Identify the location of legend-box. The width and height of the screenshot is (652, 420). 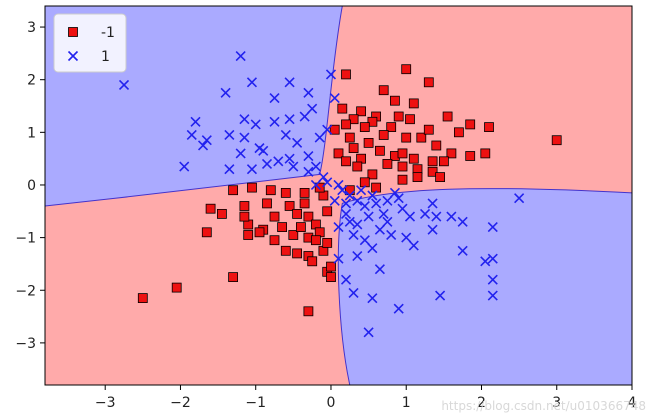
(90, 43).